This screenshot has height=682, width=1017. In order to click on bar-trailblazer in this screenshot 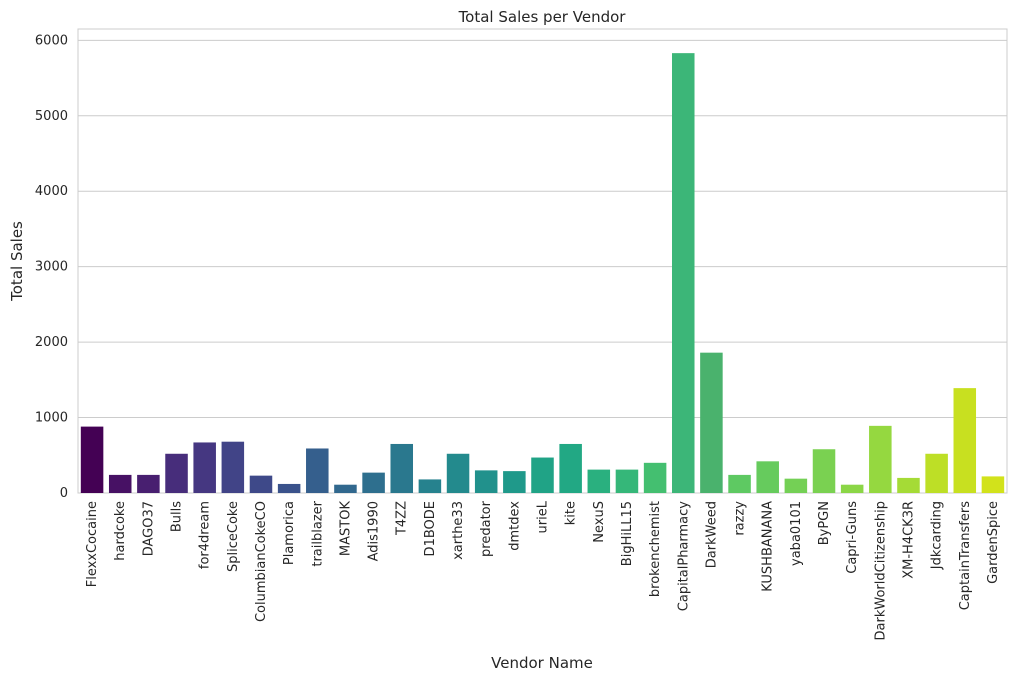, I will do `click(317, 470)`.